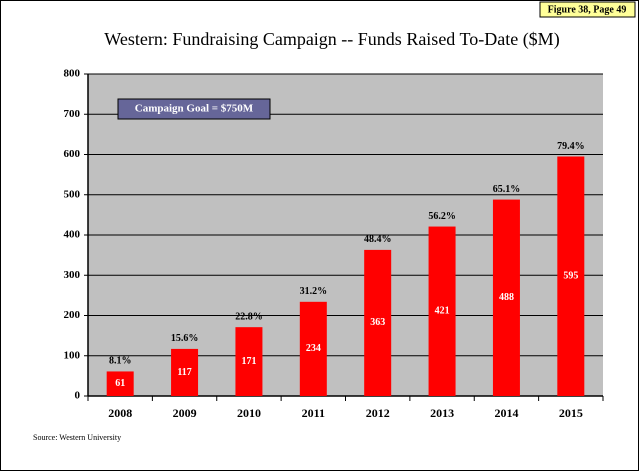 This screenshot has width=639, height=476. I want to click on bar-value-label: 421, so click(442, 311).